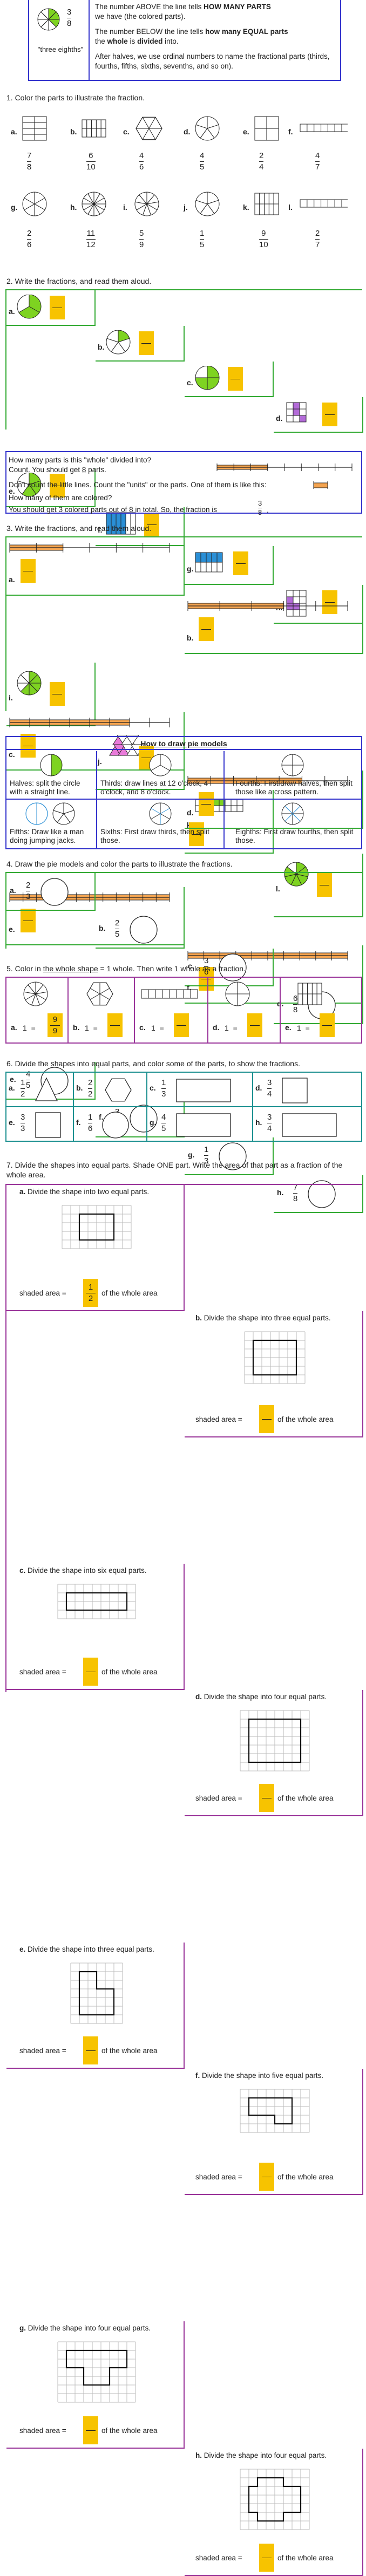 The image size is (366, 2576). I want to click on item-label: c., so click(12, 754).